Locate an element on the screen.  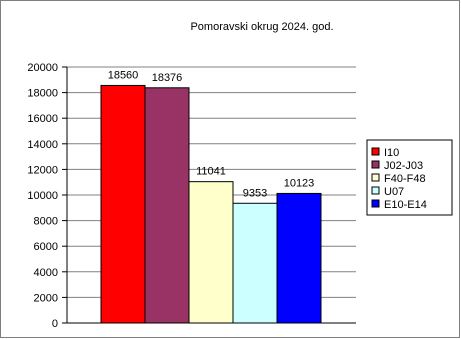
y-tick-label: 20000 is located at coordinates (42, 68).